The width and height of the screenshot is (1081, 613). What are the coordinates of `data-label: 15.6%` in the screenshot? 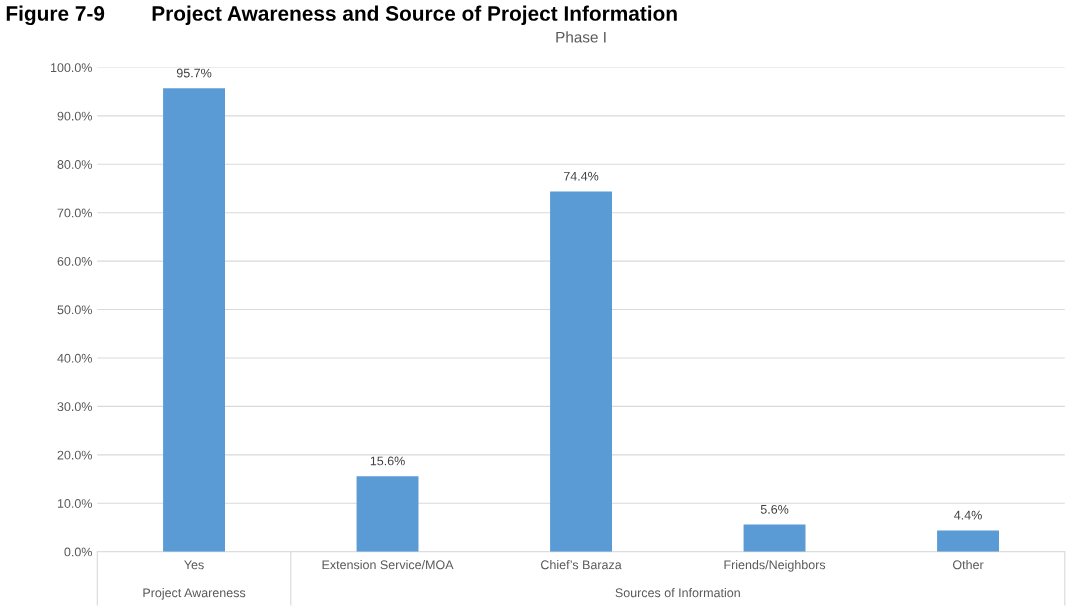 It's located at (387, 461).